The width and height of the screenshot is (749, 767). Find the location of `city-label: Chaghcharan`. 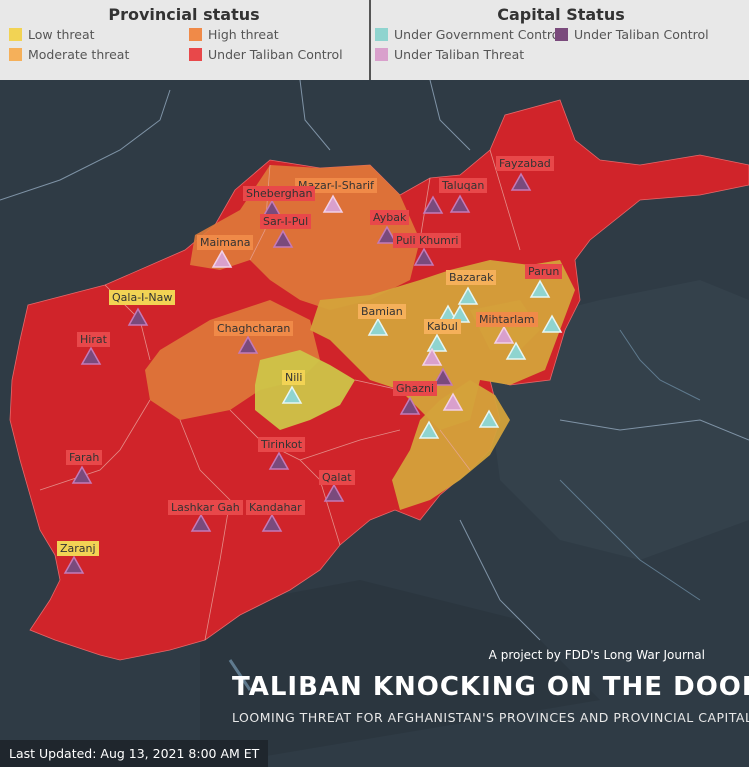

city-label: Chaghcharan is located at coordinates (254, 328).